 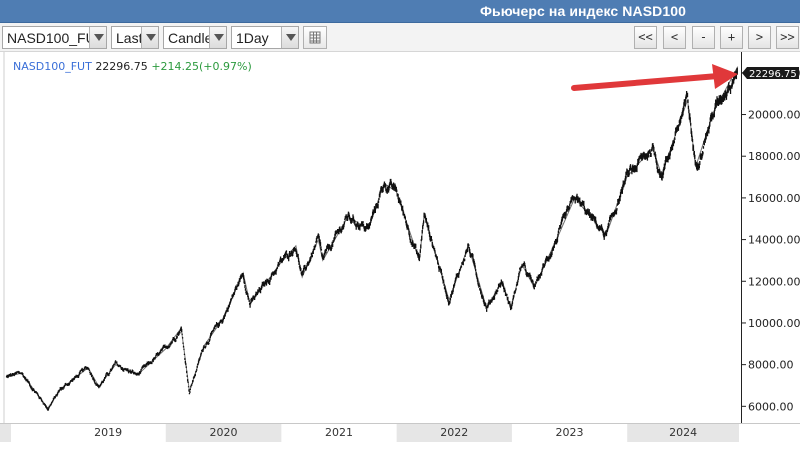 I want to click on x-axis: 2019 2020 2021 2022 2023 2024, so click(x=395, y=432).